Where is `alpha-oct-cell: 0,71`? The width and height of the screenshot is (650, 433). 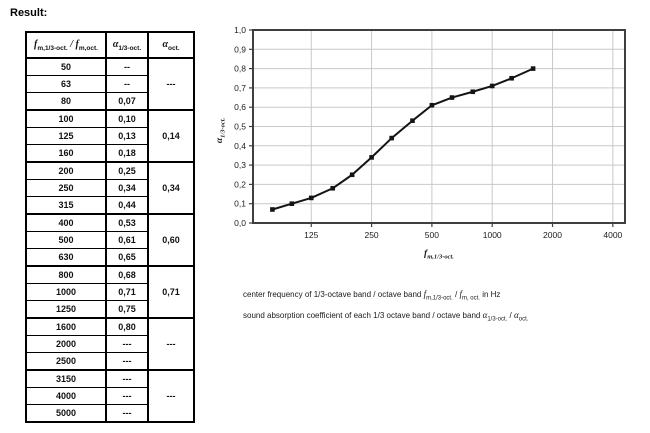
alpha-oct-cell: 0,71 is located at coordinates (171, 292).